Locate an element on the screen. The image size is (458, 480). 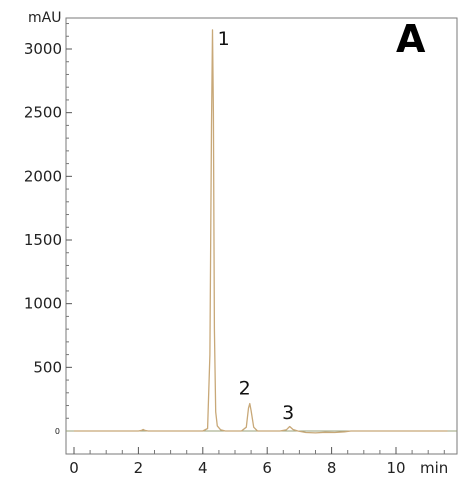
peak-label: 1 is located at coordinates (224, 39).